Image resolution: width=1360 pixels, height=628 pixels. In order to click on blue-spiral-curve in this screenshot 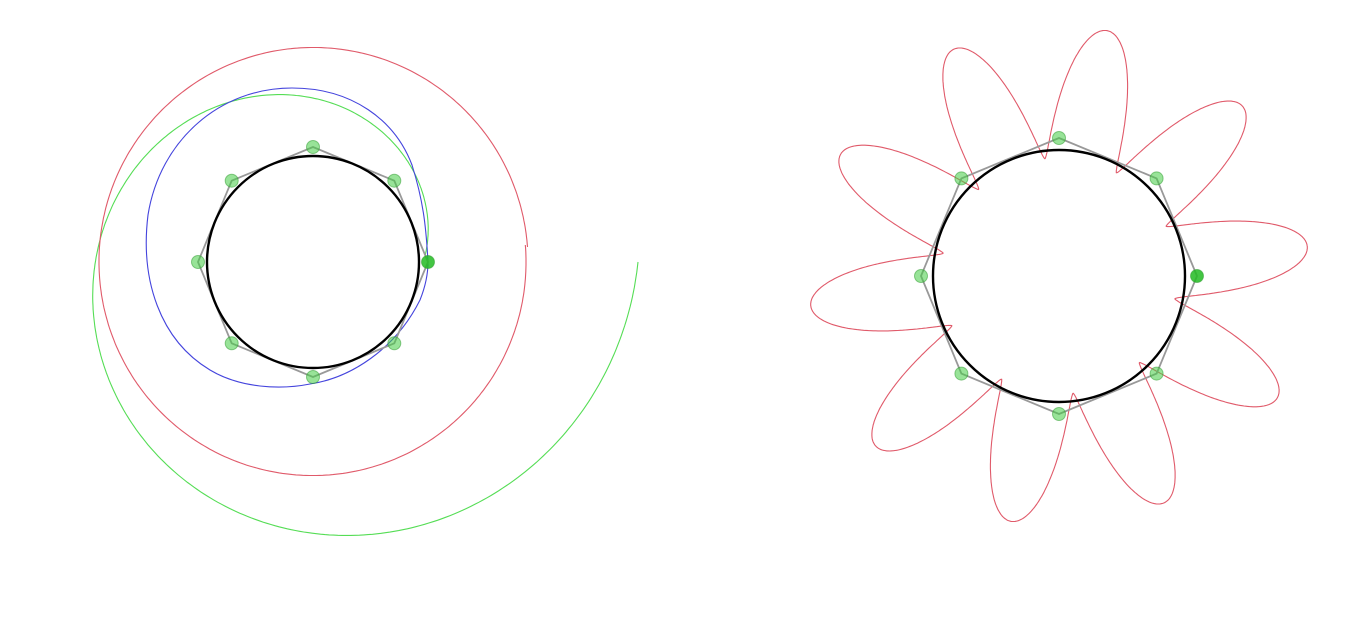, I will do `click(287, 237)`.